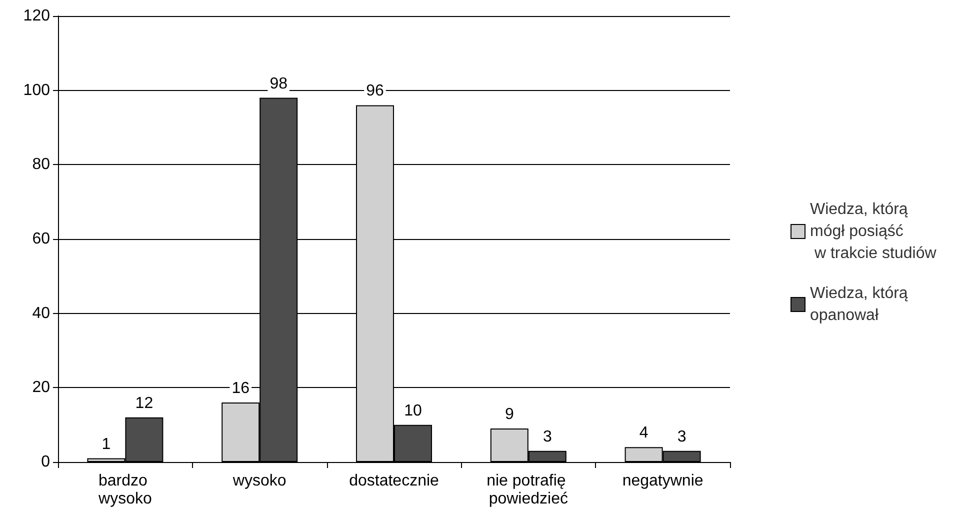 This screenshot has height=525, width=965. Describe the element at coordinates (144, 403) in the screenshot. I see `data-label: 12` at that location.